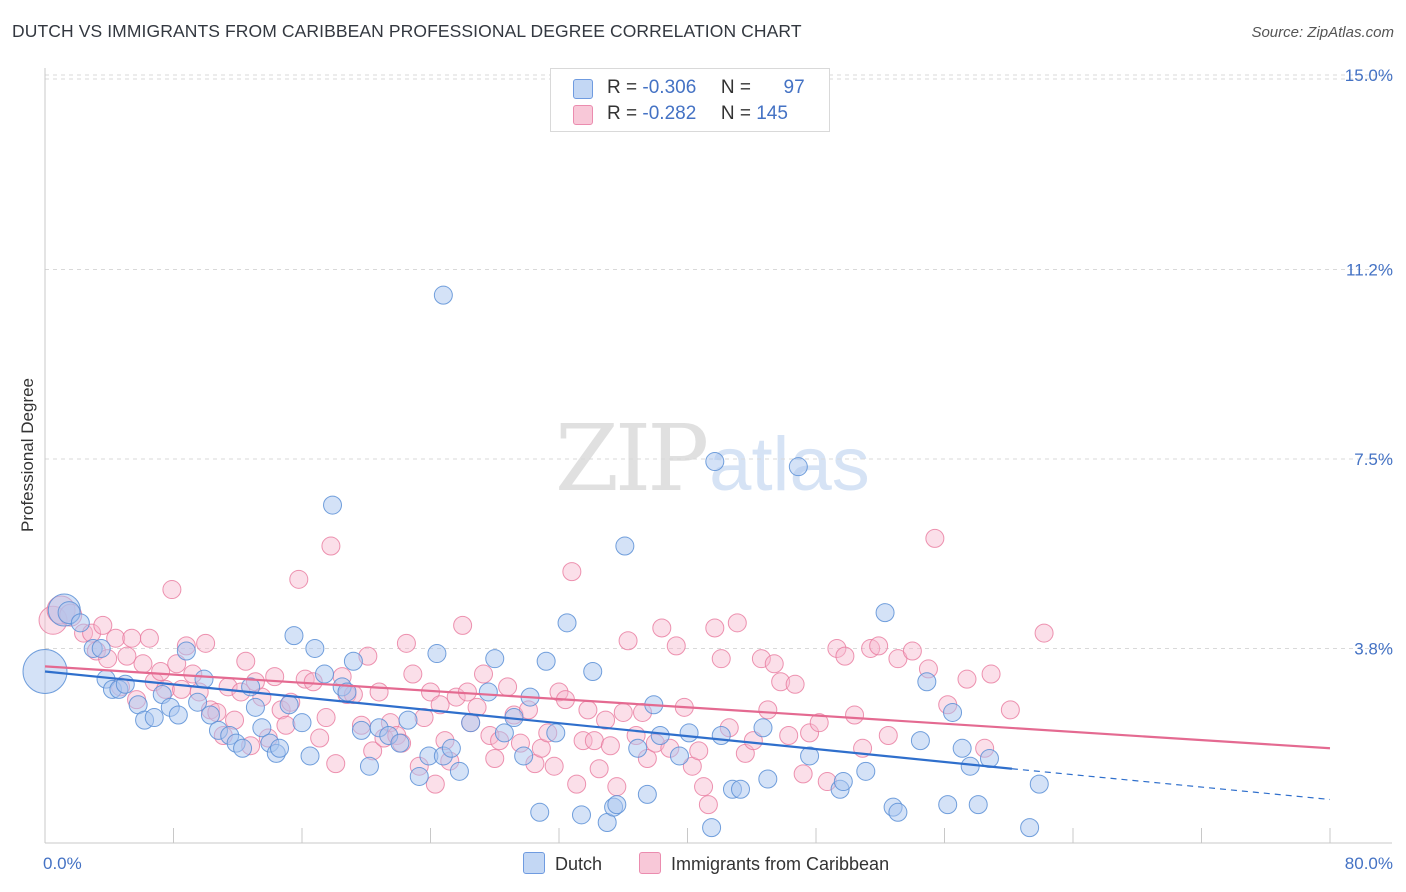  What do you see at coordinates (622, 87) in the screenshot?
I see `dutch-r-label: R =` at bounding box center [622, 87].